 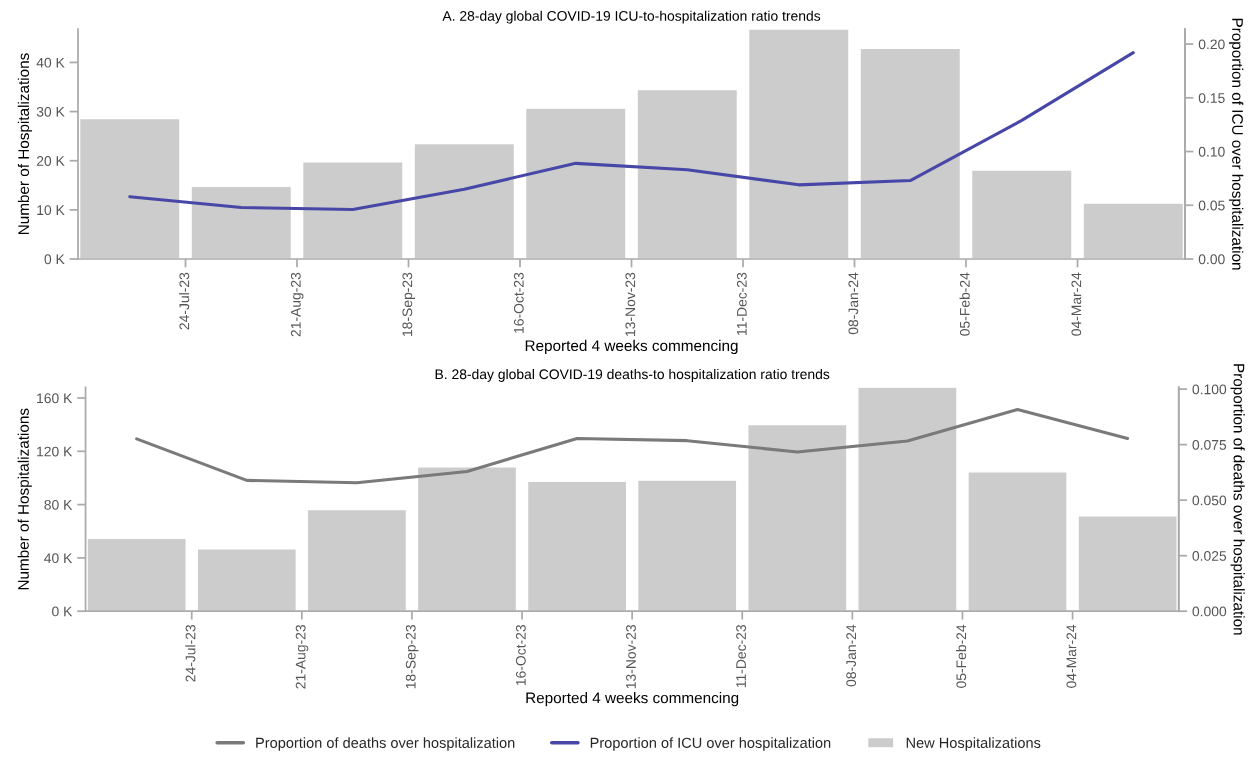 What do you see at coordinates (632, 446) in the screenshot?
I see `line-series` at bounding box center [632, 446].